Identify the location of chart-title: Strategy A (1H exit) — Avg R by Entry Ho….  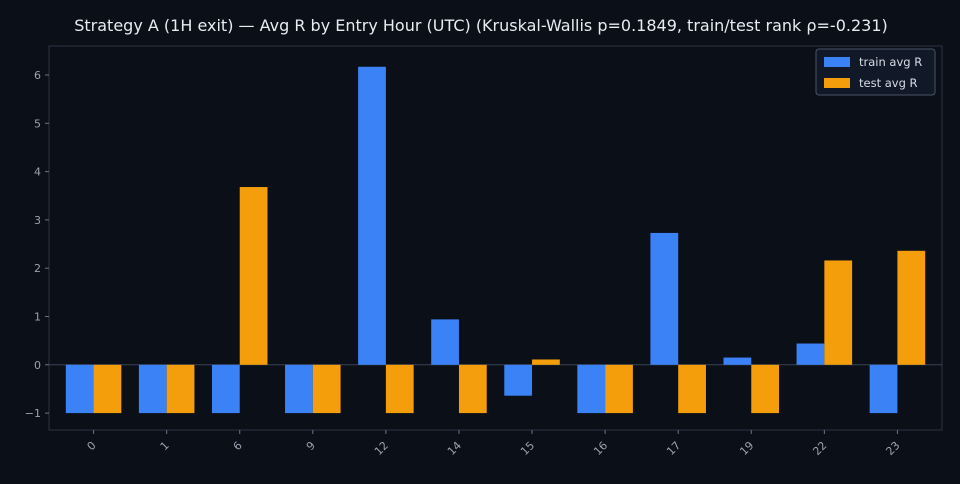
(481, 25).